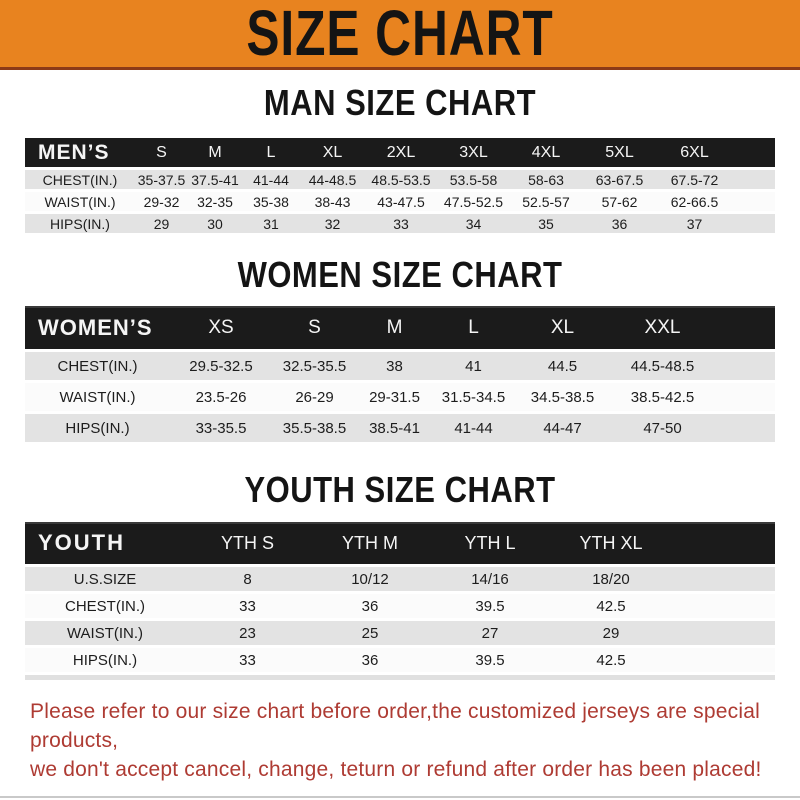  Describe the element at coordinates (314, 329) in the screenshot. I see `women-col-header: S` at that location.